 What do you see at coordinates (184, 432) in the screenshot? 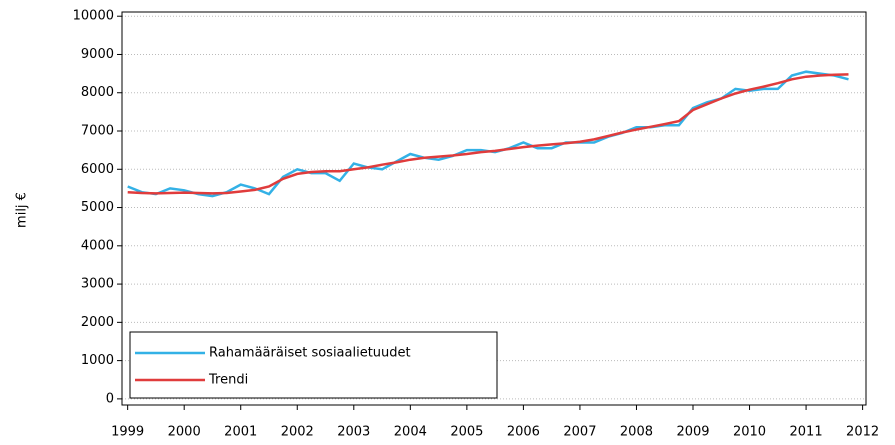
I see `x-tick-label: 2000` at bounding box center [184, 432].